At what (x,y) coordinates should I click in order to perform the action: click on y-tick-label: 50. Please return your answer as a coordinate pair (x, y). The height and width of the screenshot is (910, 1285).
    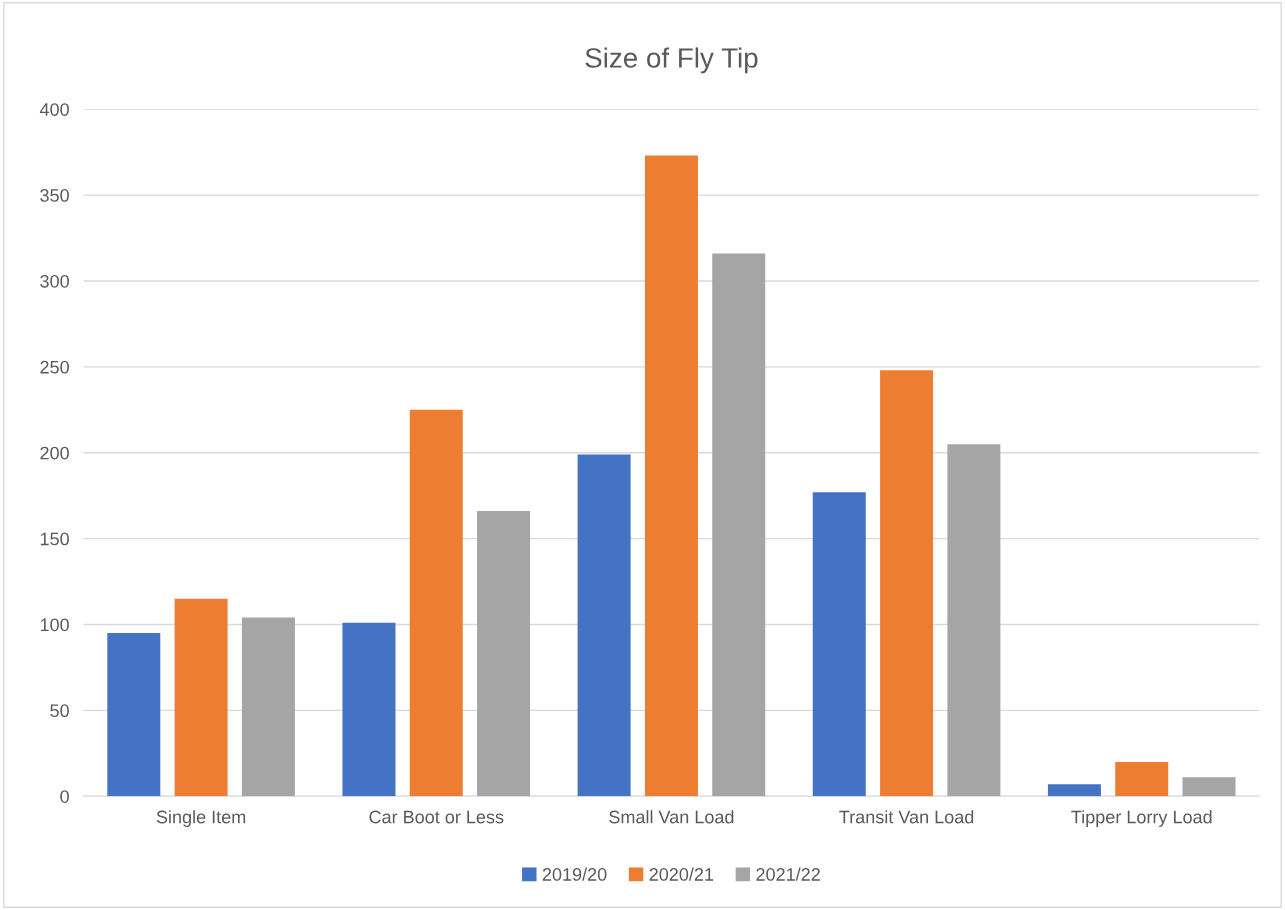
    Looking at the image, I should click on (59, 711).